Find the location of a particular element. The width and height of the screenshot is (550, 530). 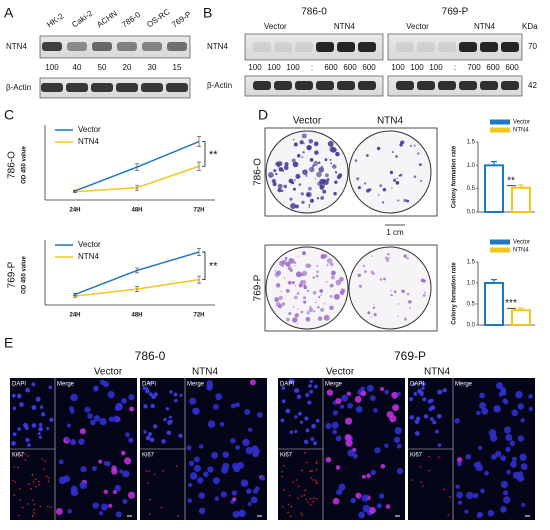

quant-label: 600 is located at coordinates (350, 67).